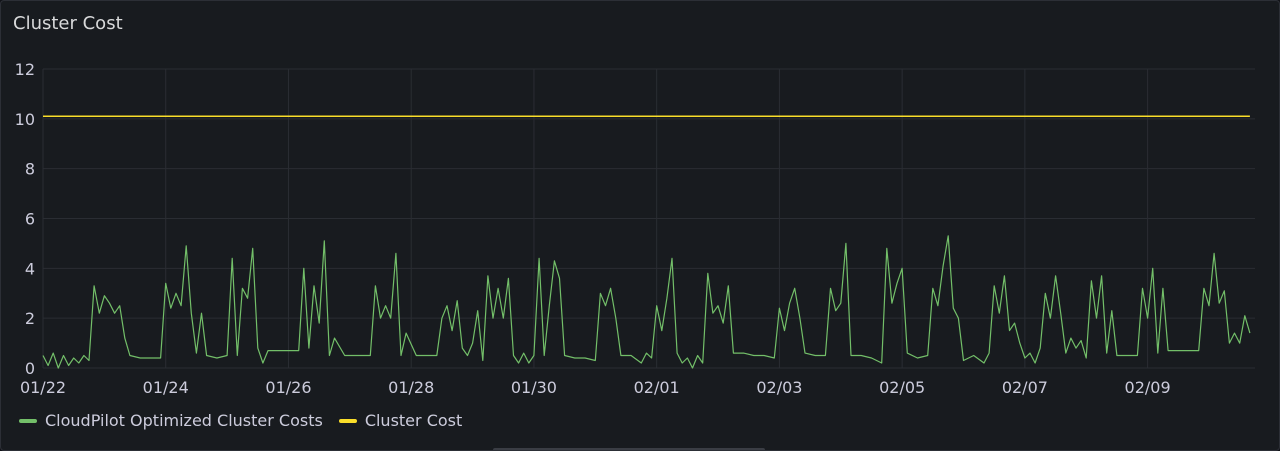 The image size is (1280, 451). I want to click on y-tick-label: 4, so click(30, 268).